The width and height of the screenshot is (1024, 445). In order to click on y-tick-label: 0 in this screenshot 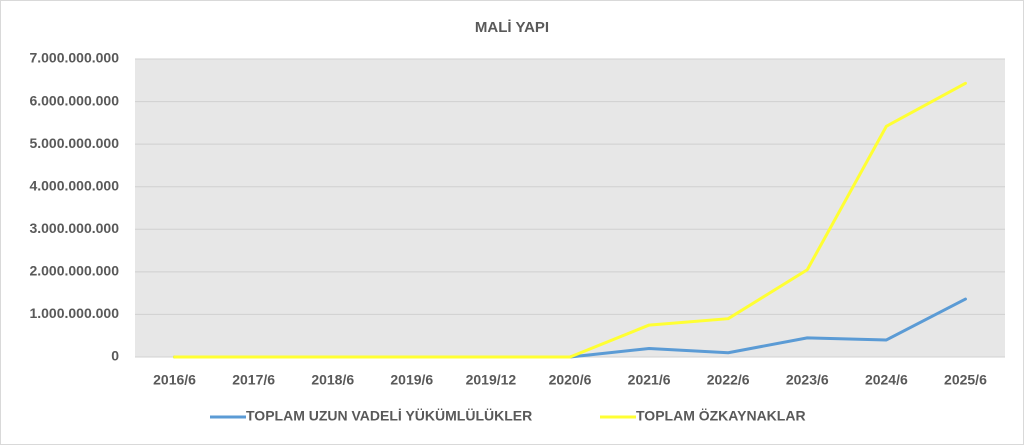, I will do `click(115, 356)`.